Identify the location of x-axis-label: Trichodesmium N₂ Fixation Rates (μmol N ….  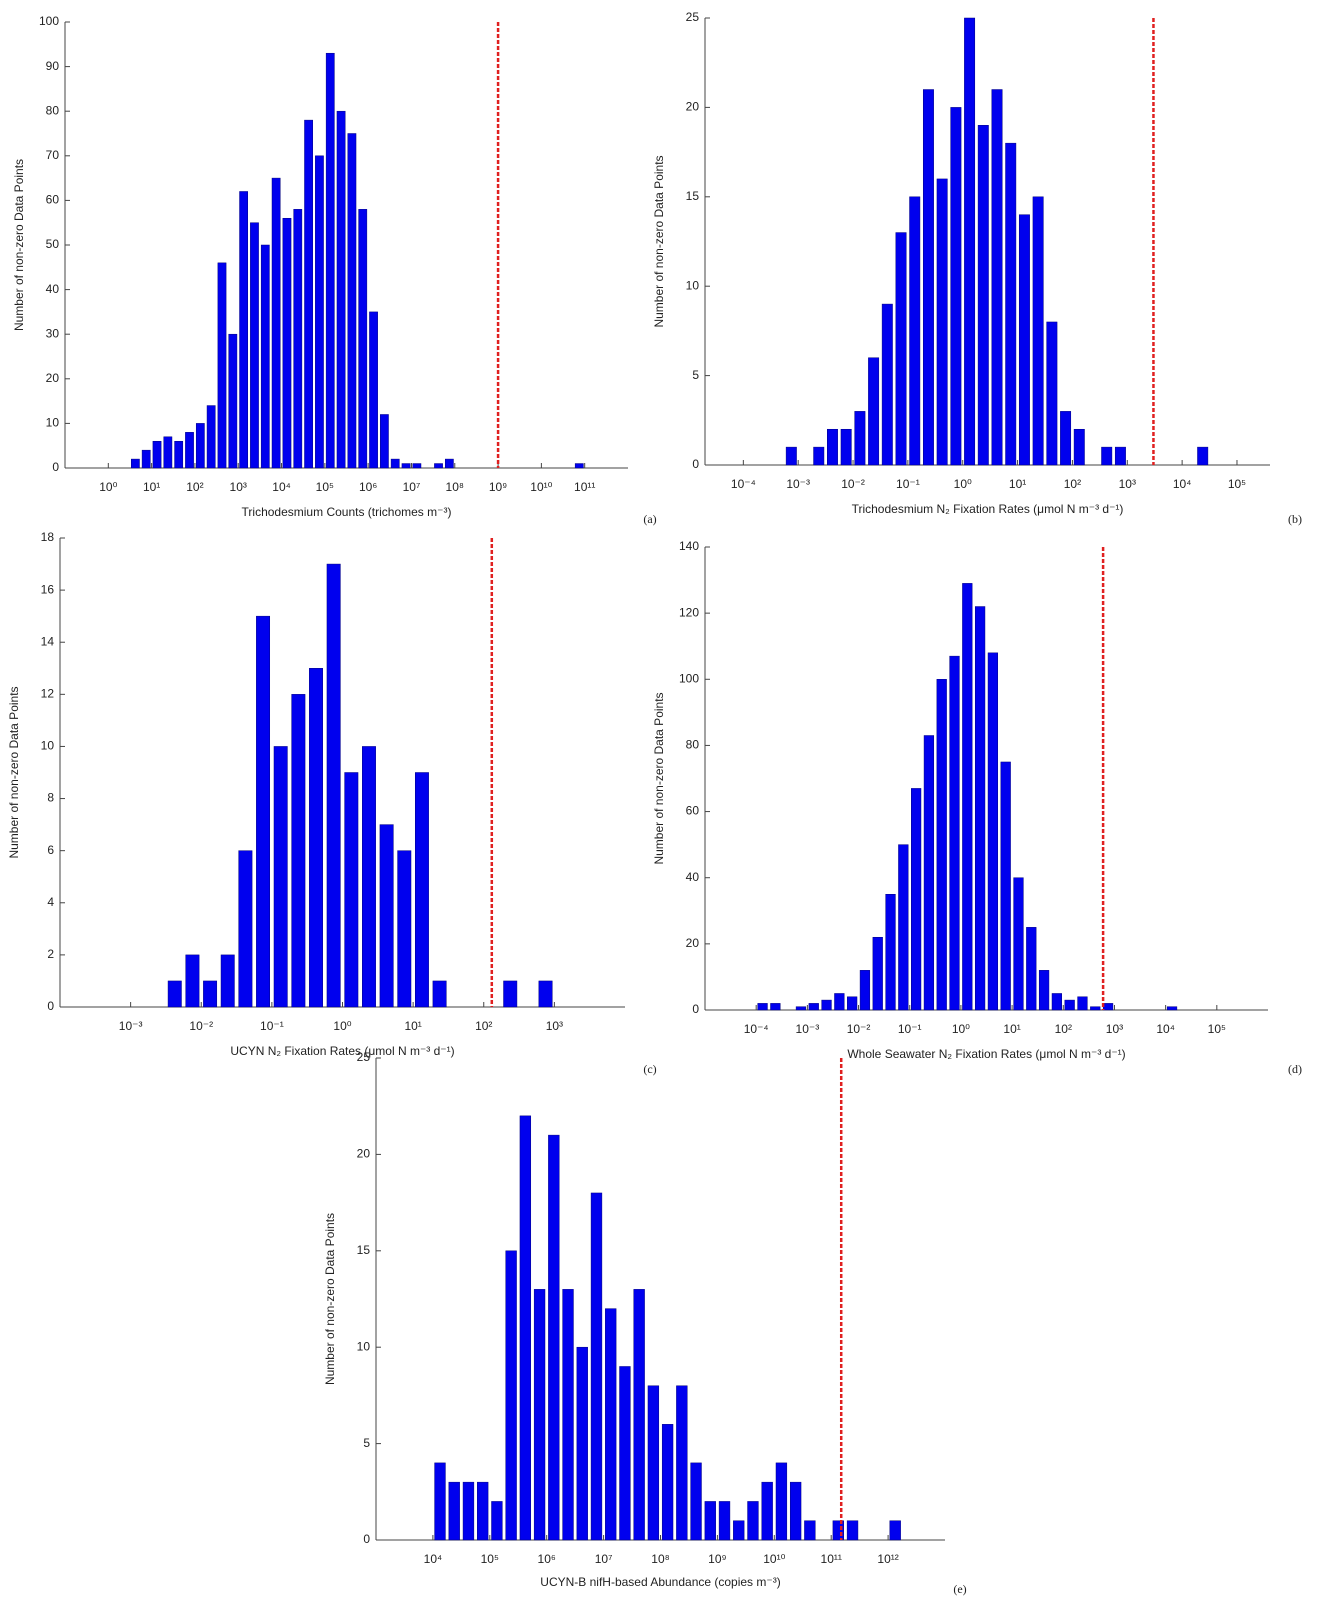
(988, 509).